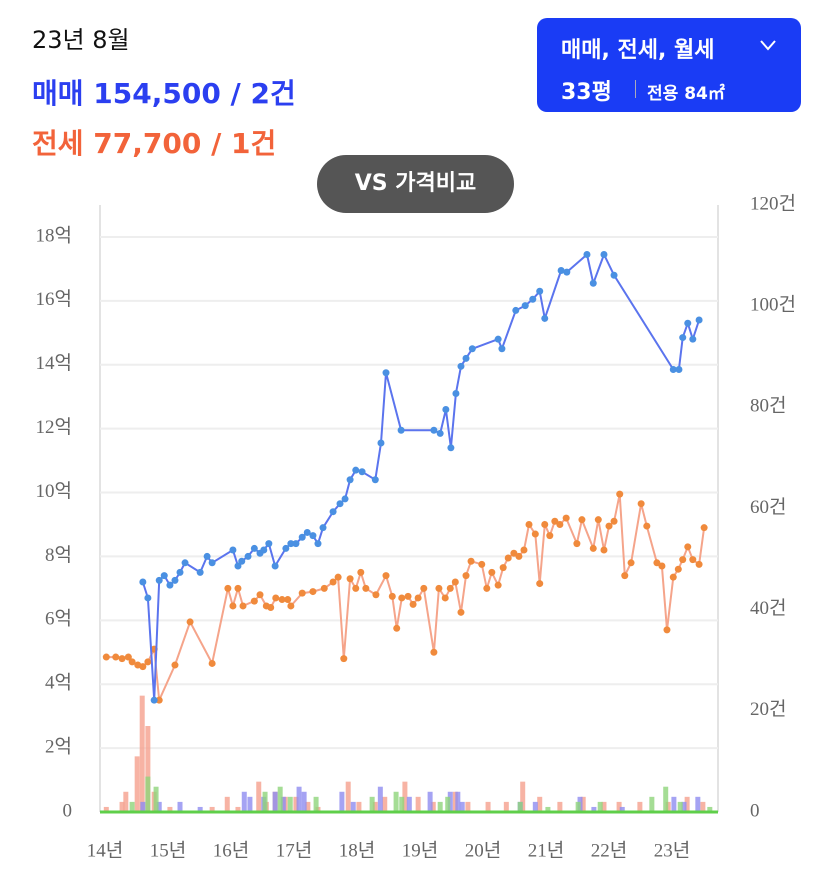 The height and width of the screenshot is (880, 827). What do you see at coordinates (638, 50) in the screenshot?
I see `filter-types: 매매, 전세, 월세` at bounding box center [638, 50].